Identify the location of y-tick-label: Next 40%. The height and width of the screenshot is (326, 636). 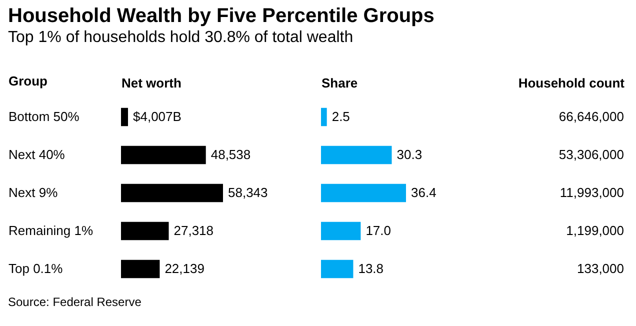
(37, 154).